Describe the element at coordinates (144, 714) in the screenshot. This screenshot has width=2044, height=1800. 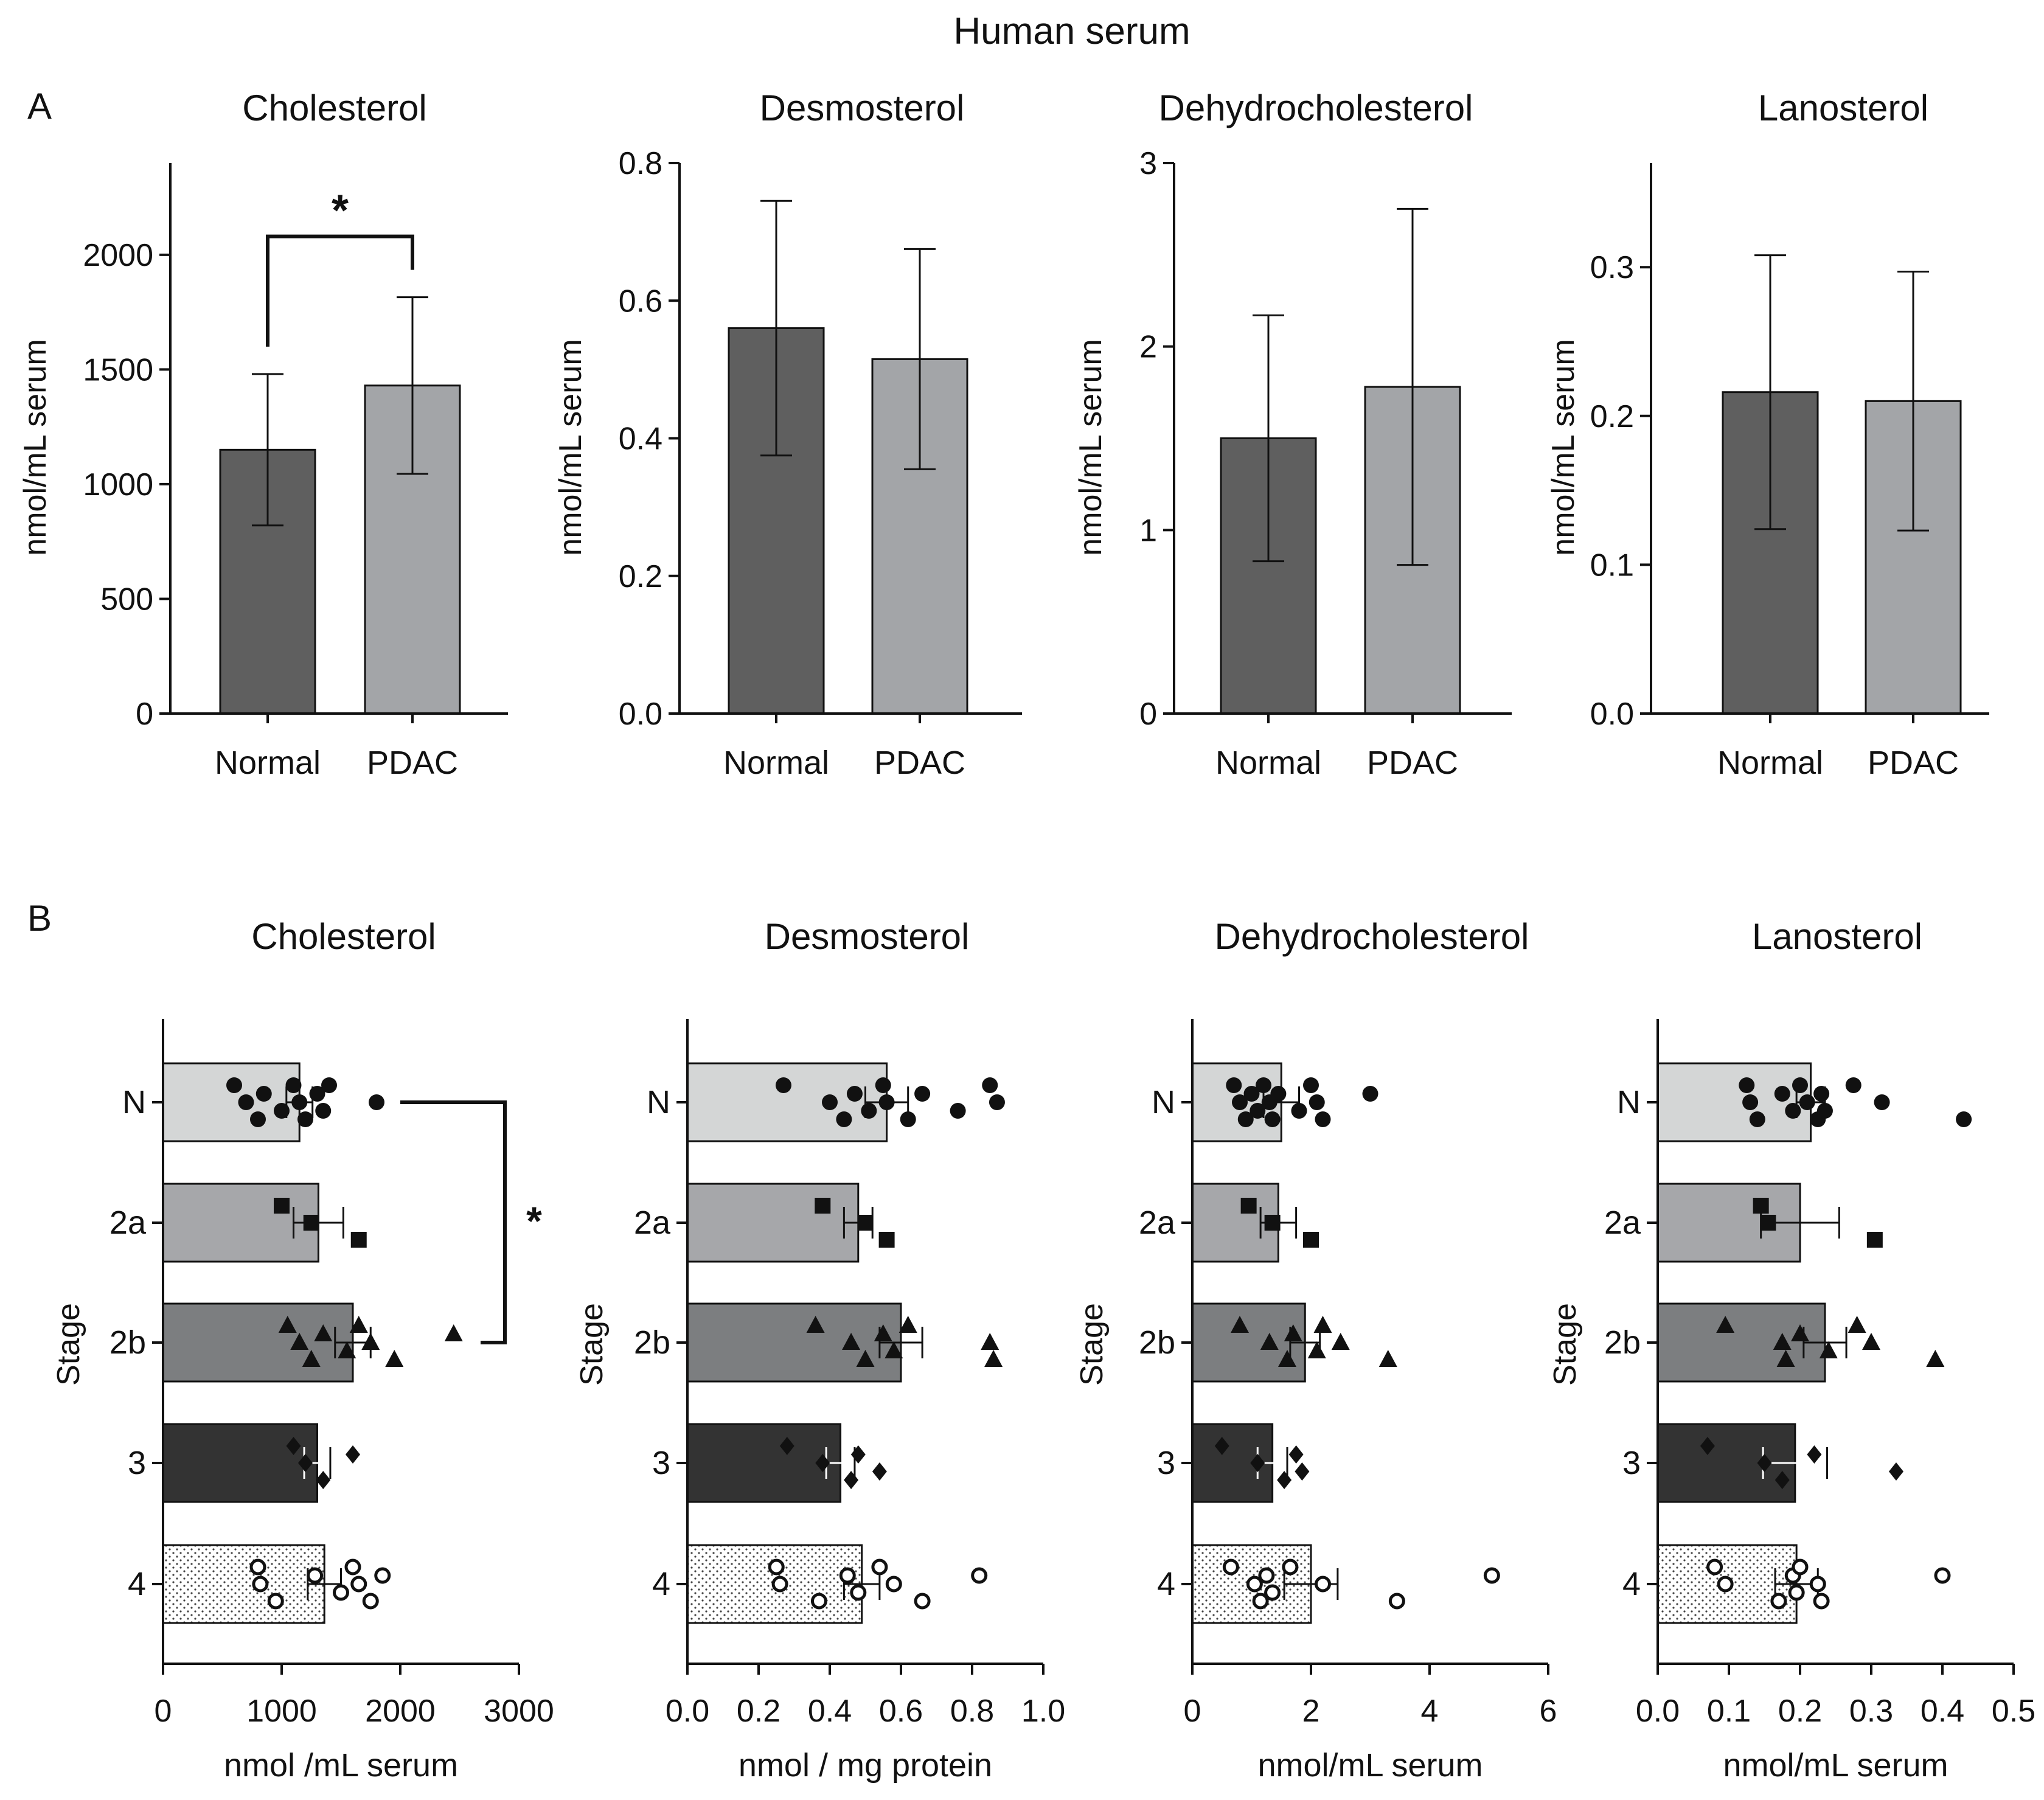
I see `y-tick-label: 0` at that location.